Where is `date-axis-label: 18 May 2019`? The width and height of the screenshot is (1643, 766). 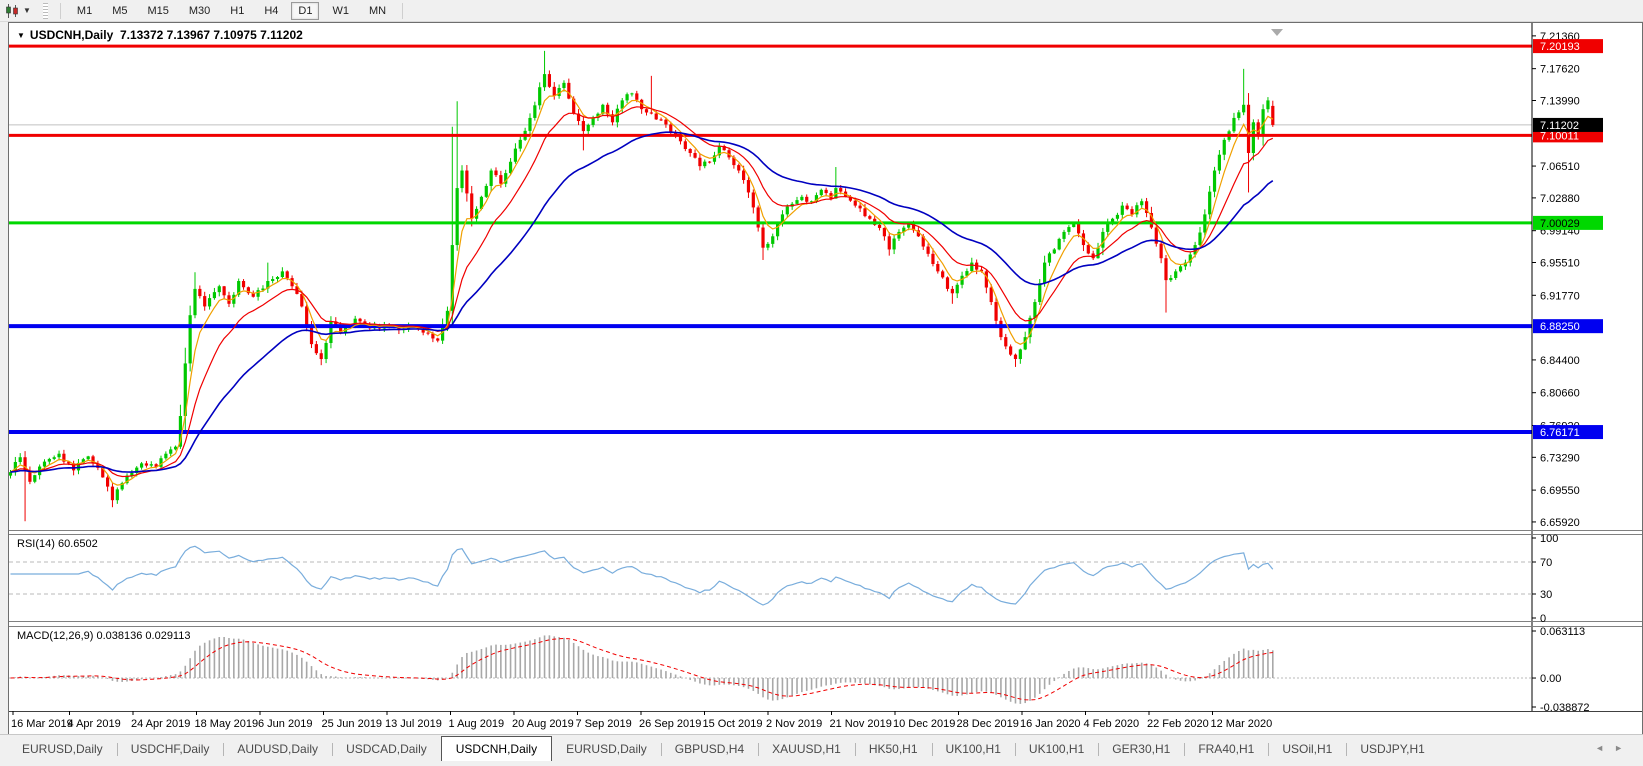 date-axis-label: 18 May 2019 is located at coordinates (227, 724).